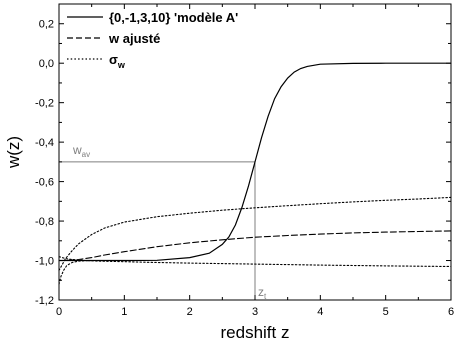  Describe the element at coordinates (44, 301) in the screenshot. I see `y-tick-label: -1,2` at that location.